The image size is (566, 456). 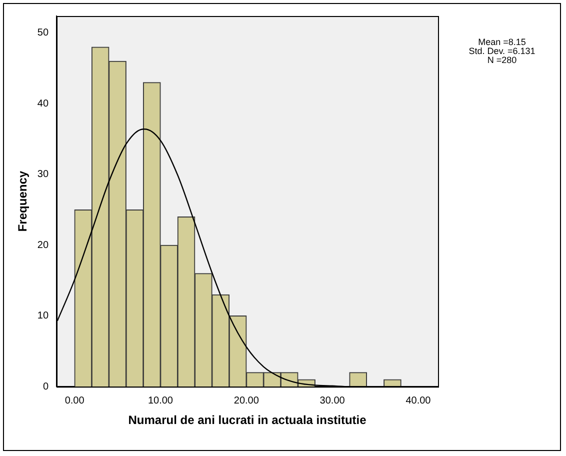 I want to click on y-axis-title: Frequency, so click(x=23, y=201).